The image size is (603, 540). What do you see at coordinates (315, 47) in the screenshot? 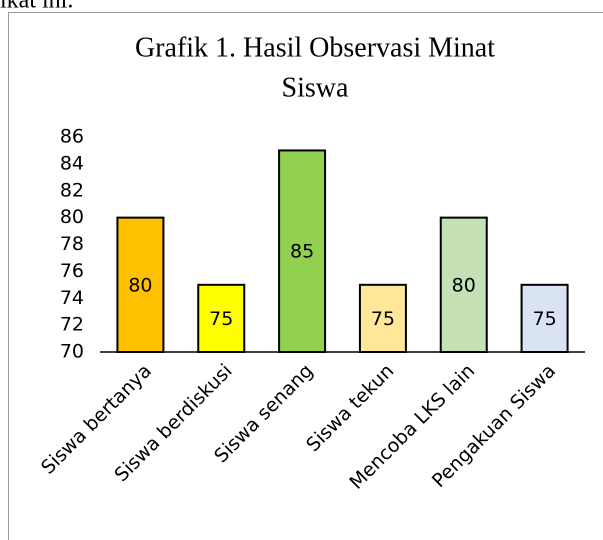
I see `chart-title: Grafik 1. Hasil Observasi Minat` at bounding box center [315, 47].